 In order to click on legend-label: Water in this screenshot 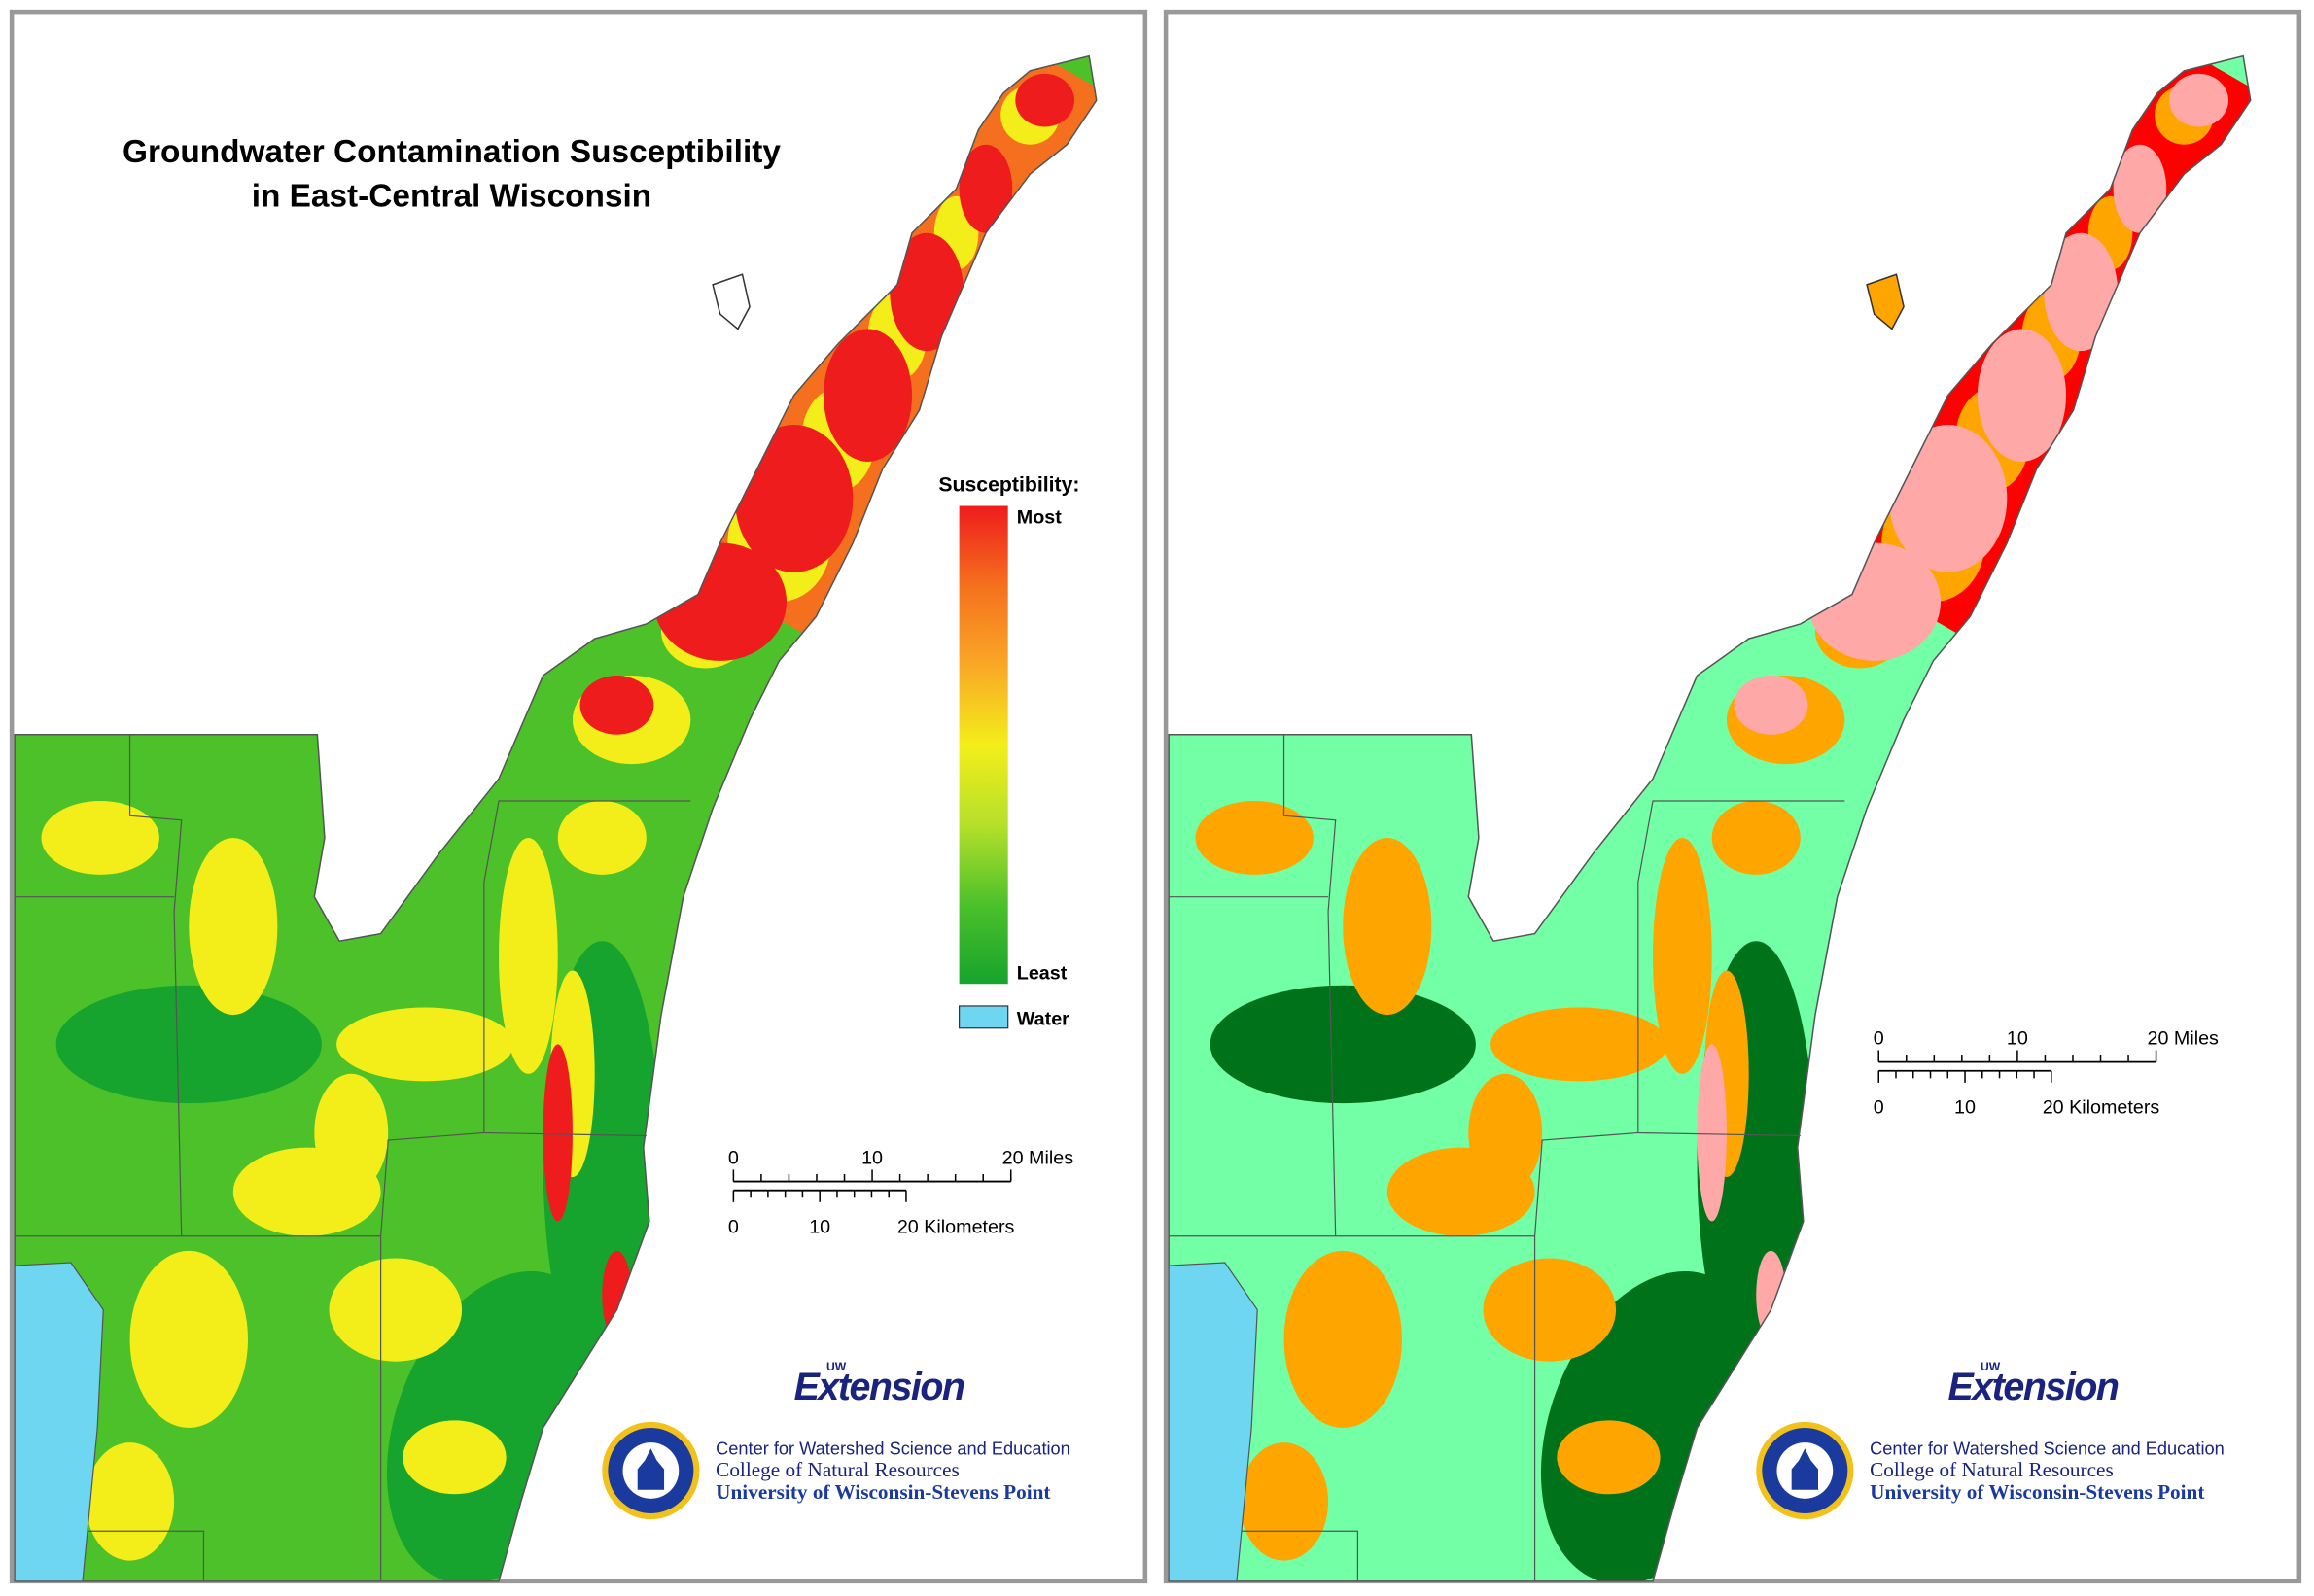, I will do `click(1043, 1020)`.